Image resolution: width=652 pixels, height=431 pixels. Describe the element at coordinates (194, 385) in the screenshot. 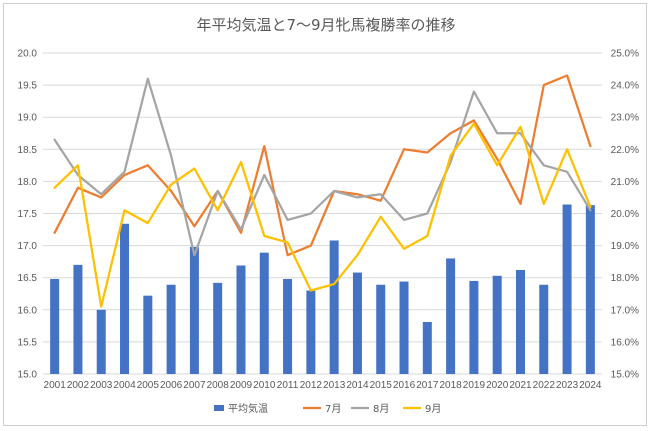

I see `x-axis-tick-label: 2007` at that location.